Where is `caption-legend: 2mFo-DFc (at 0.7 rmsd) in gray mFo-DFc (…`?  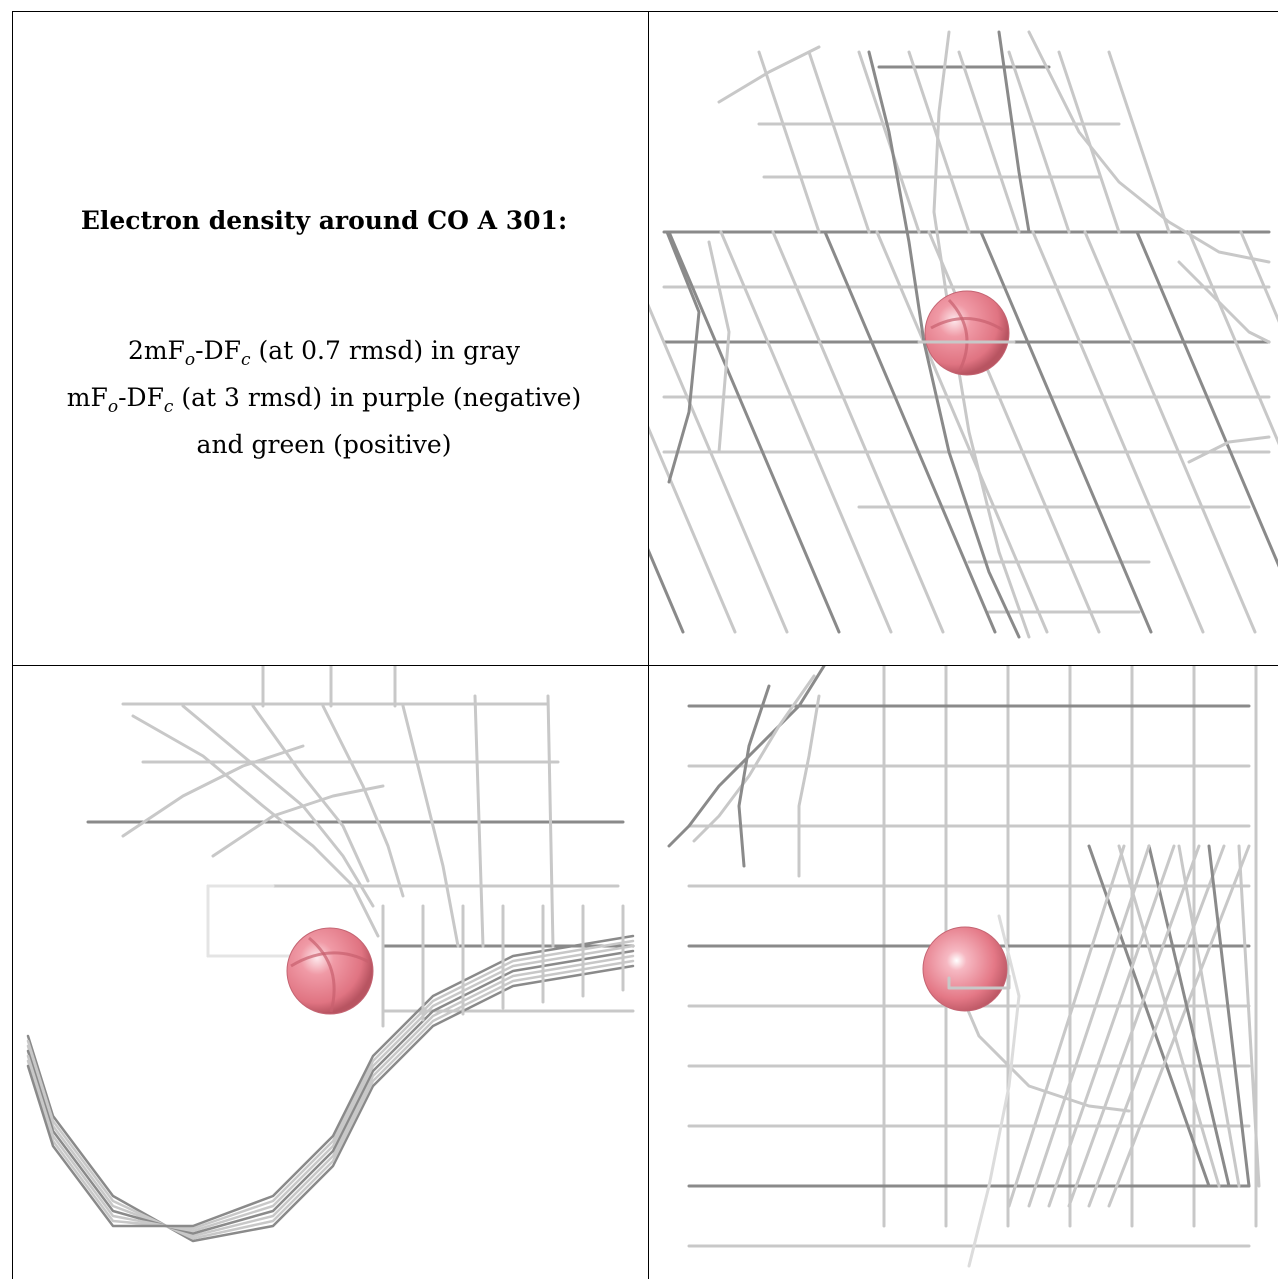 caption-legend: 2mFo-DFc (at 0.7 rmsd) in gray mFo-DFc (… is located at coordinates (324, 398).